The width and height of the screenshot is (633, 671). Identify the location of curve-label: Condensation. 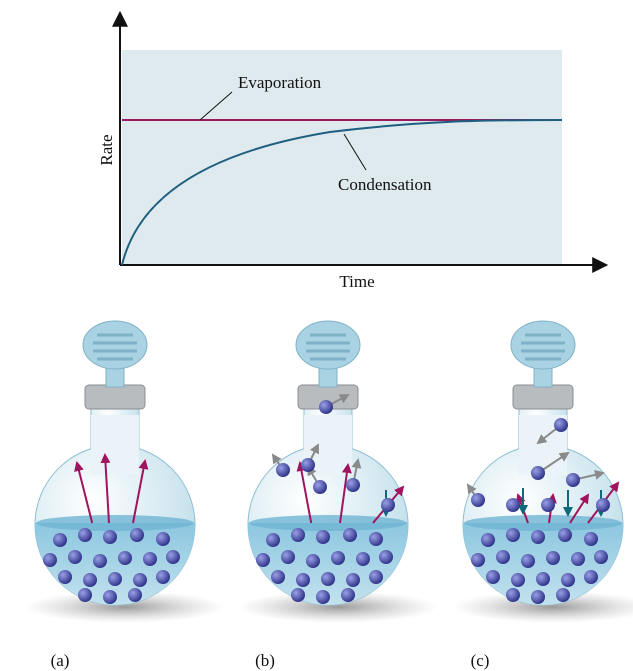
(385, 184).